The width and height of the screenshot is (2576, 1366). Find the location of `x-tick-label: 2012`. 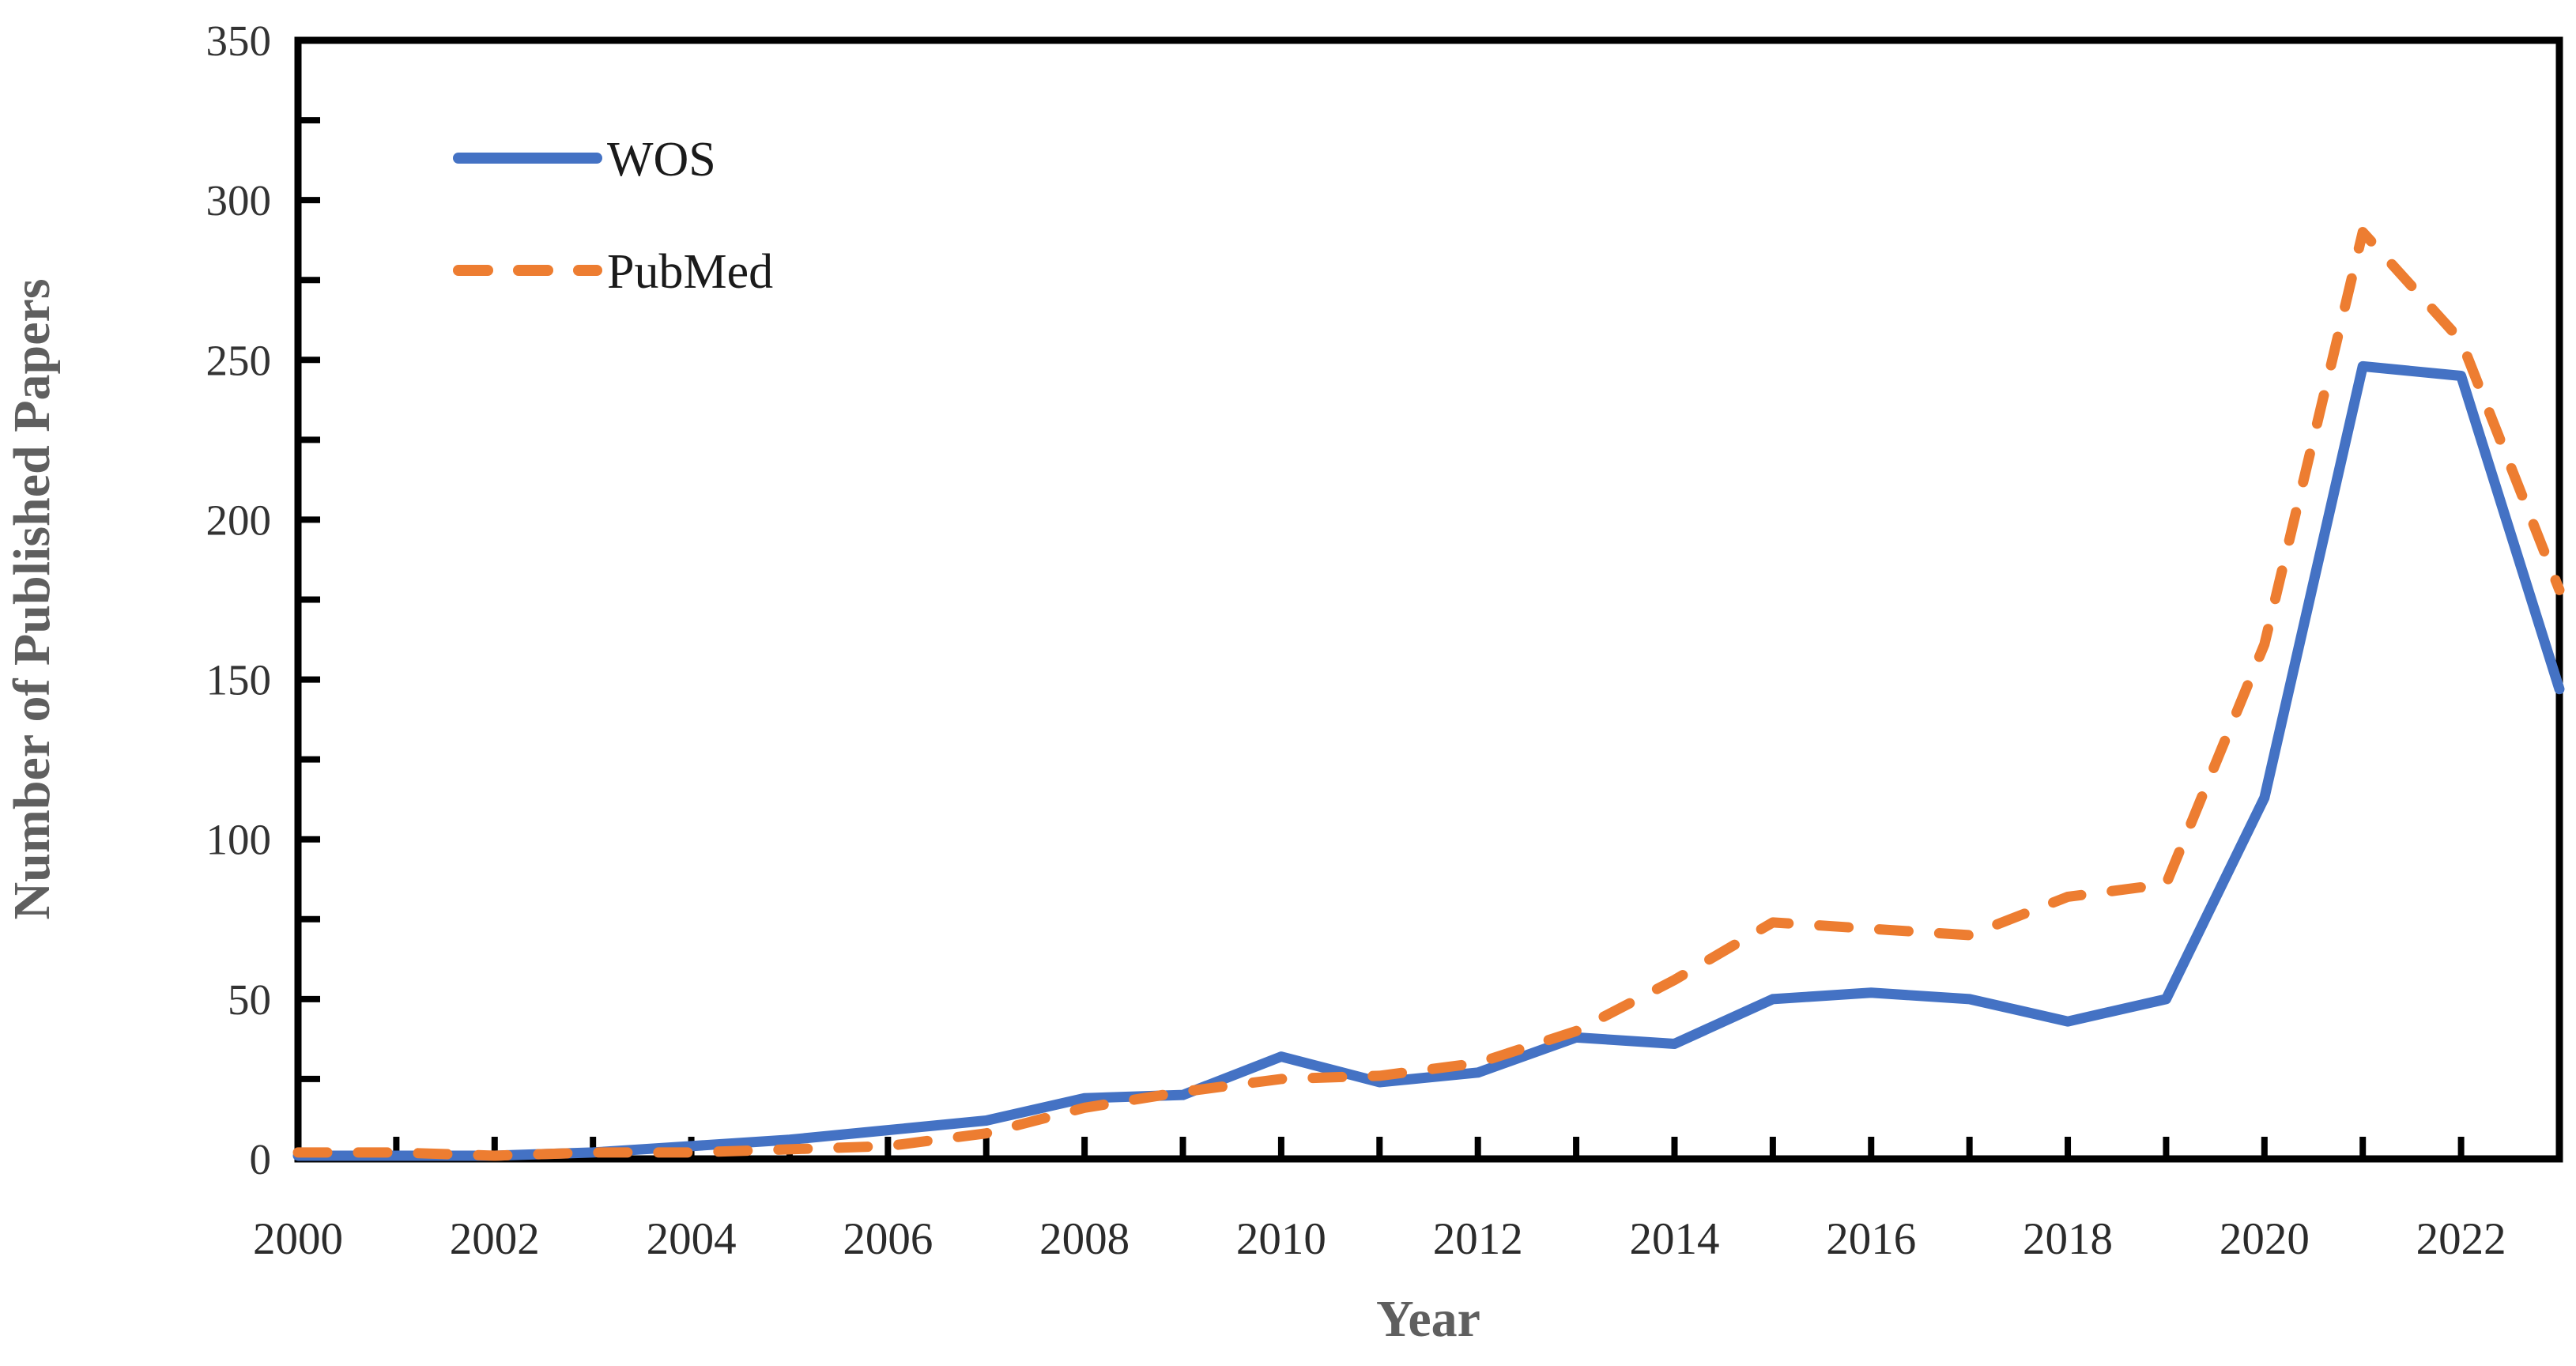

x-tick-label: 2012 is located at coordinates (1478, 1239).